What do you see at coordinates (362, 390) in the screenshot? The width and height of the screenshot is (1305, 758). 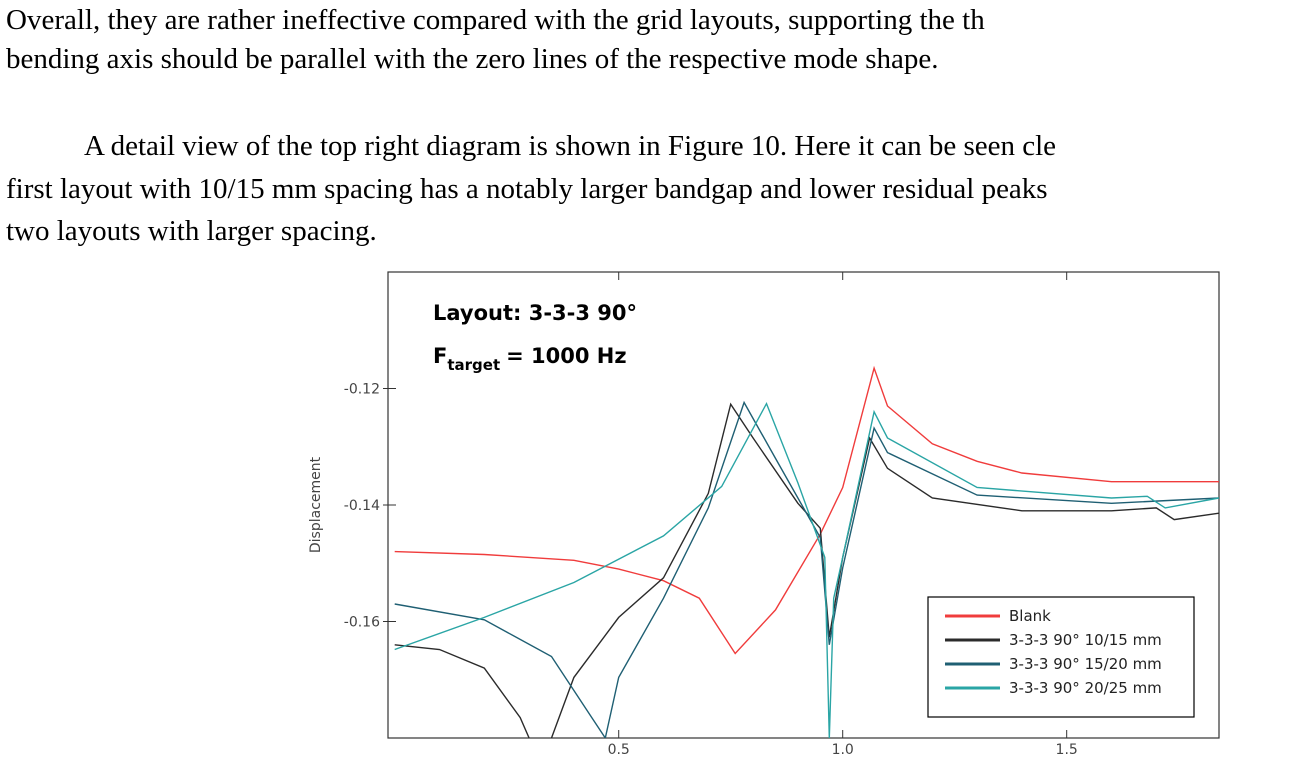 I see `y-tick-label: -0.12` at bounding box center [362, 390].